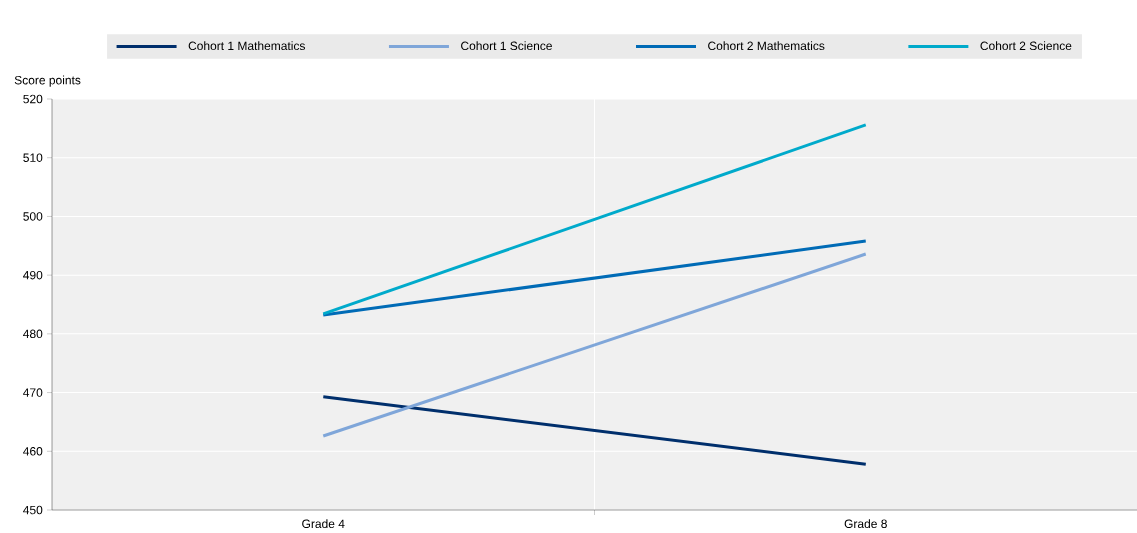 The width and height of the screenshot is (1137, 533). I want to click on legend-label: Cohort 2 Mathematics, so click(766, 46).